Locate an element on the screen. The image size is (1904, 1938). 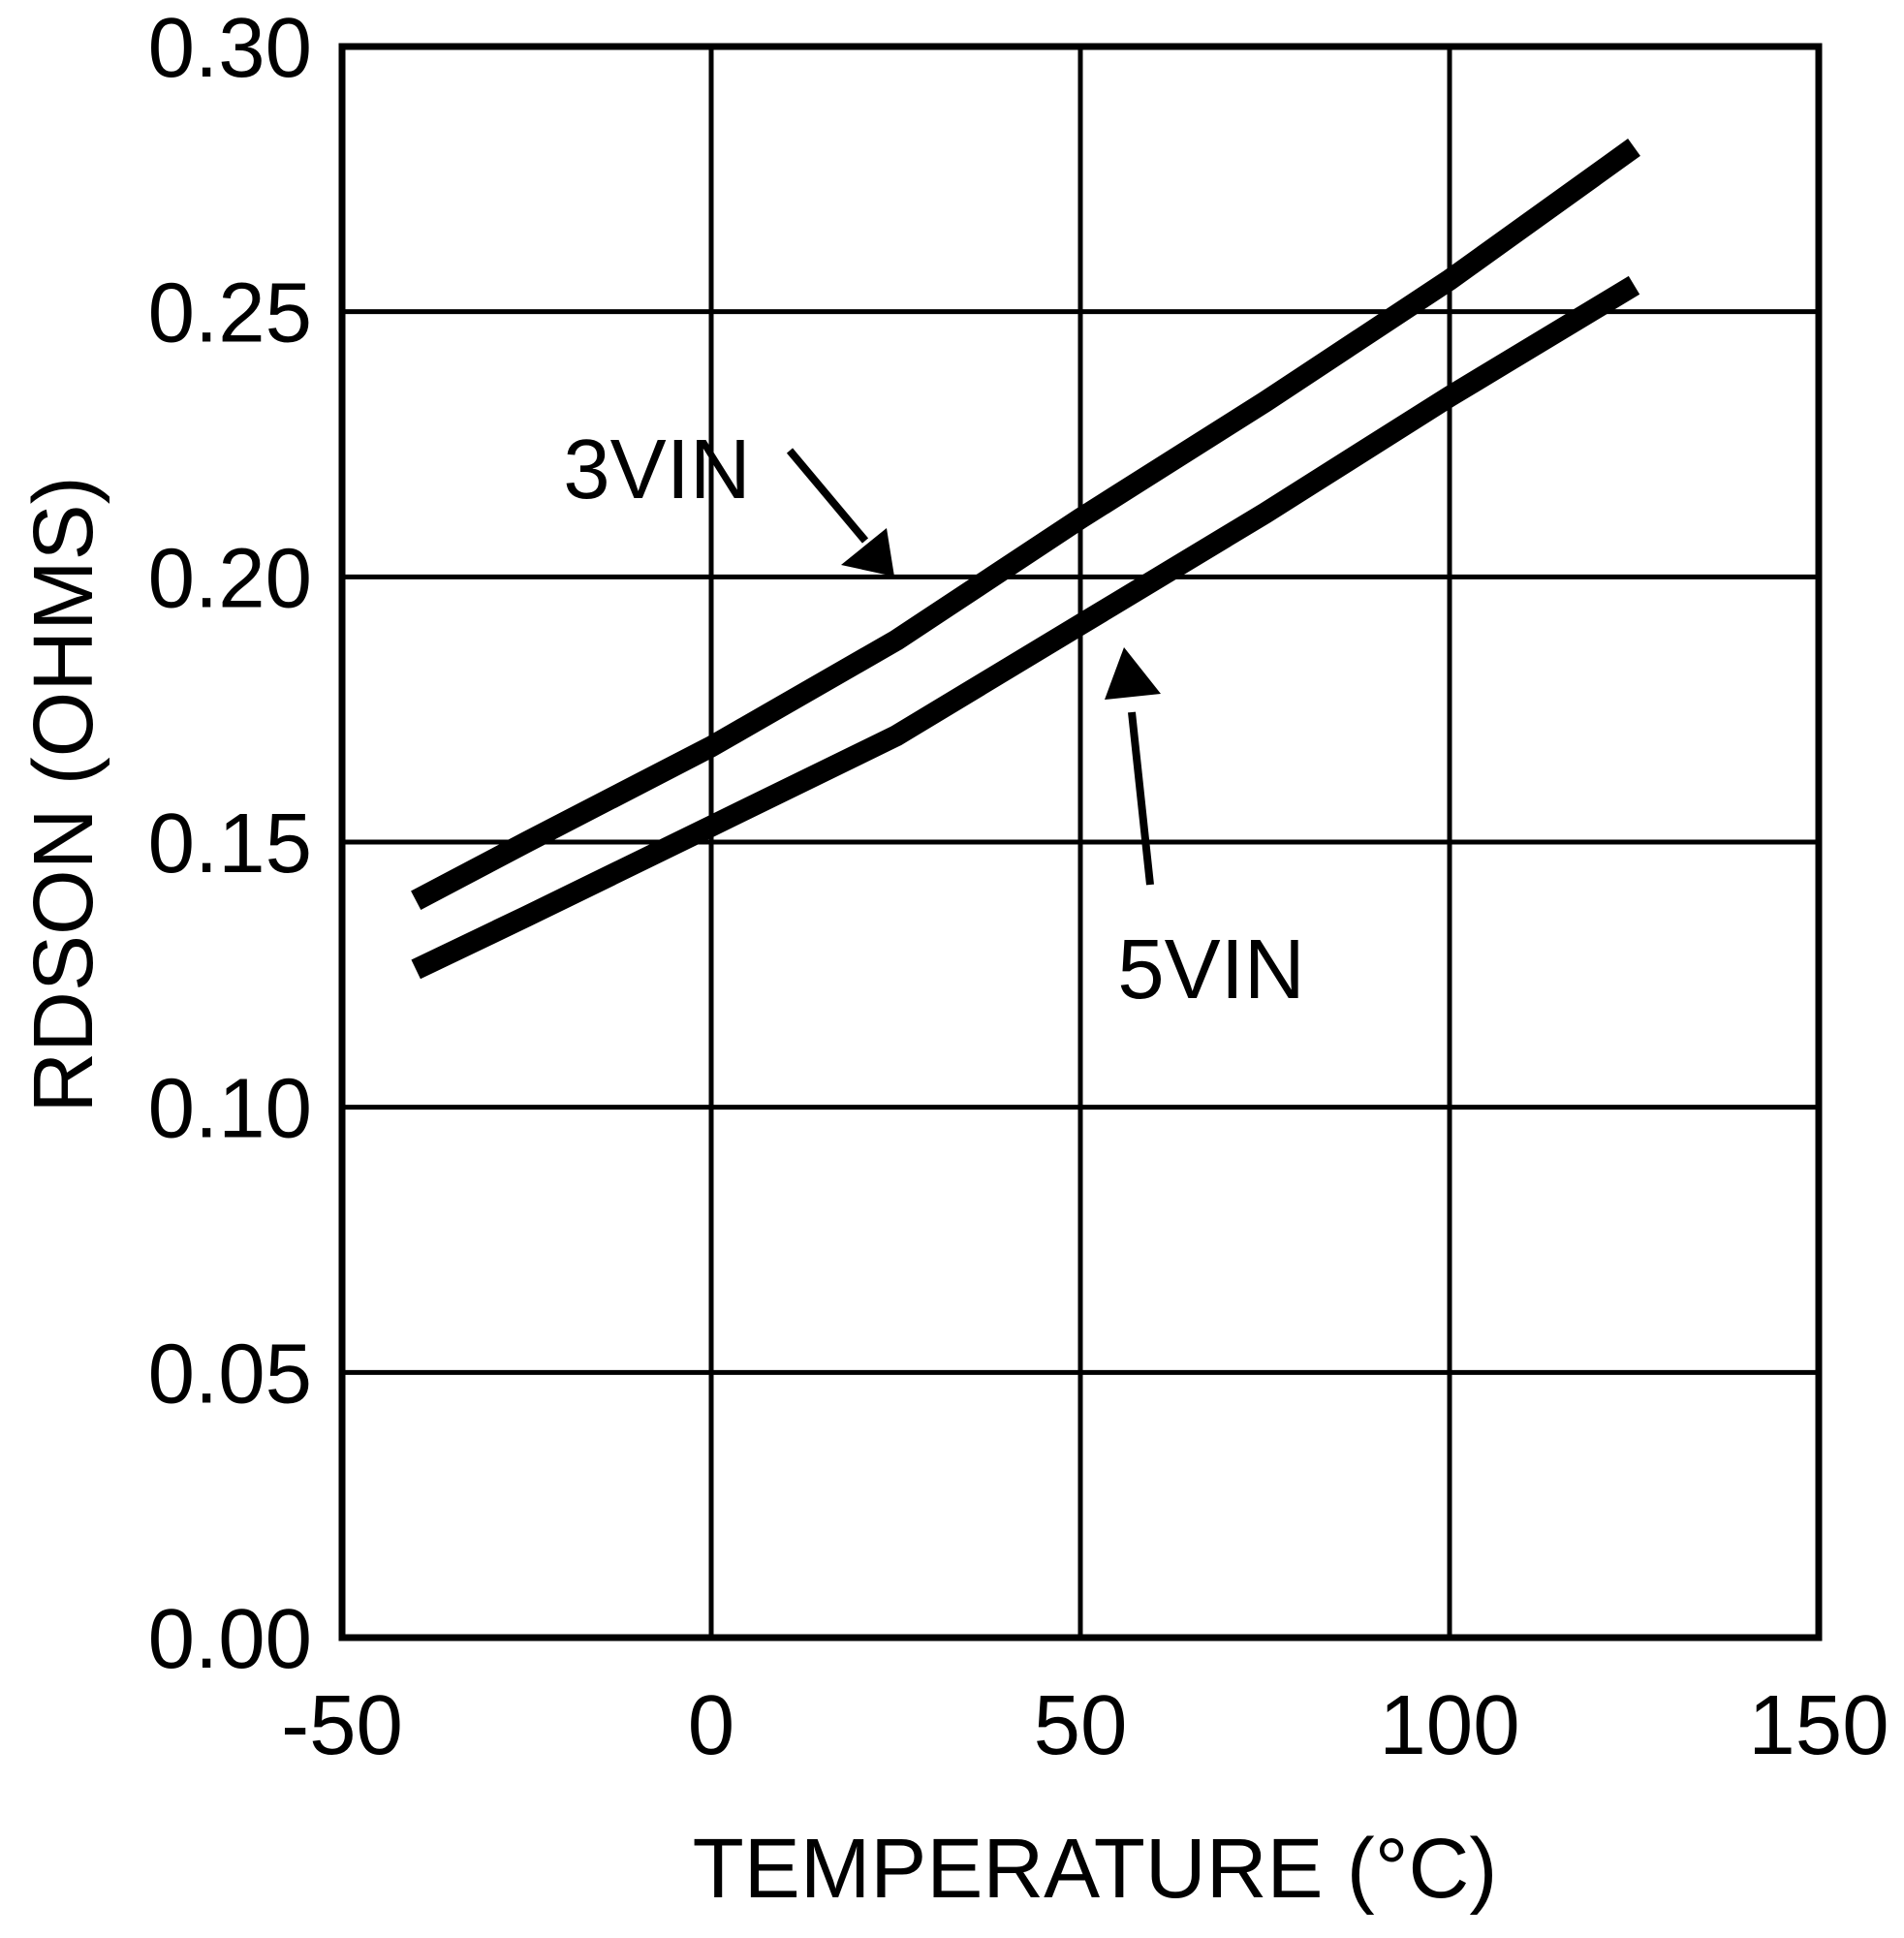
arrow-3vin-shaft is located at coordinates (828, 496).